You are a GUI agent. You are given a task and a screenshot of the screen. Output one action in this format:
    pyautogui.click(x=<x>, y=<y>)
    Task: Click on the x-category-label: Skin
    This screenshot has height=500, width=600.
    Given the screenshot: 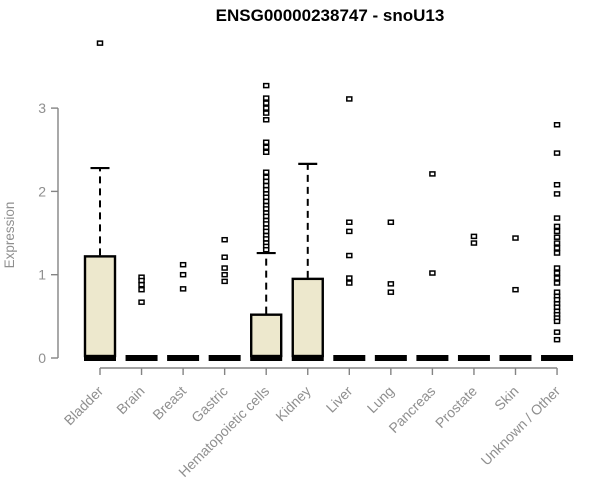 What is the action you would take?
    pyautogui.click(x=506, y=398)
    